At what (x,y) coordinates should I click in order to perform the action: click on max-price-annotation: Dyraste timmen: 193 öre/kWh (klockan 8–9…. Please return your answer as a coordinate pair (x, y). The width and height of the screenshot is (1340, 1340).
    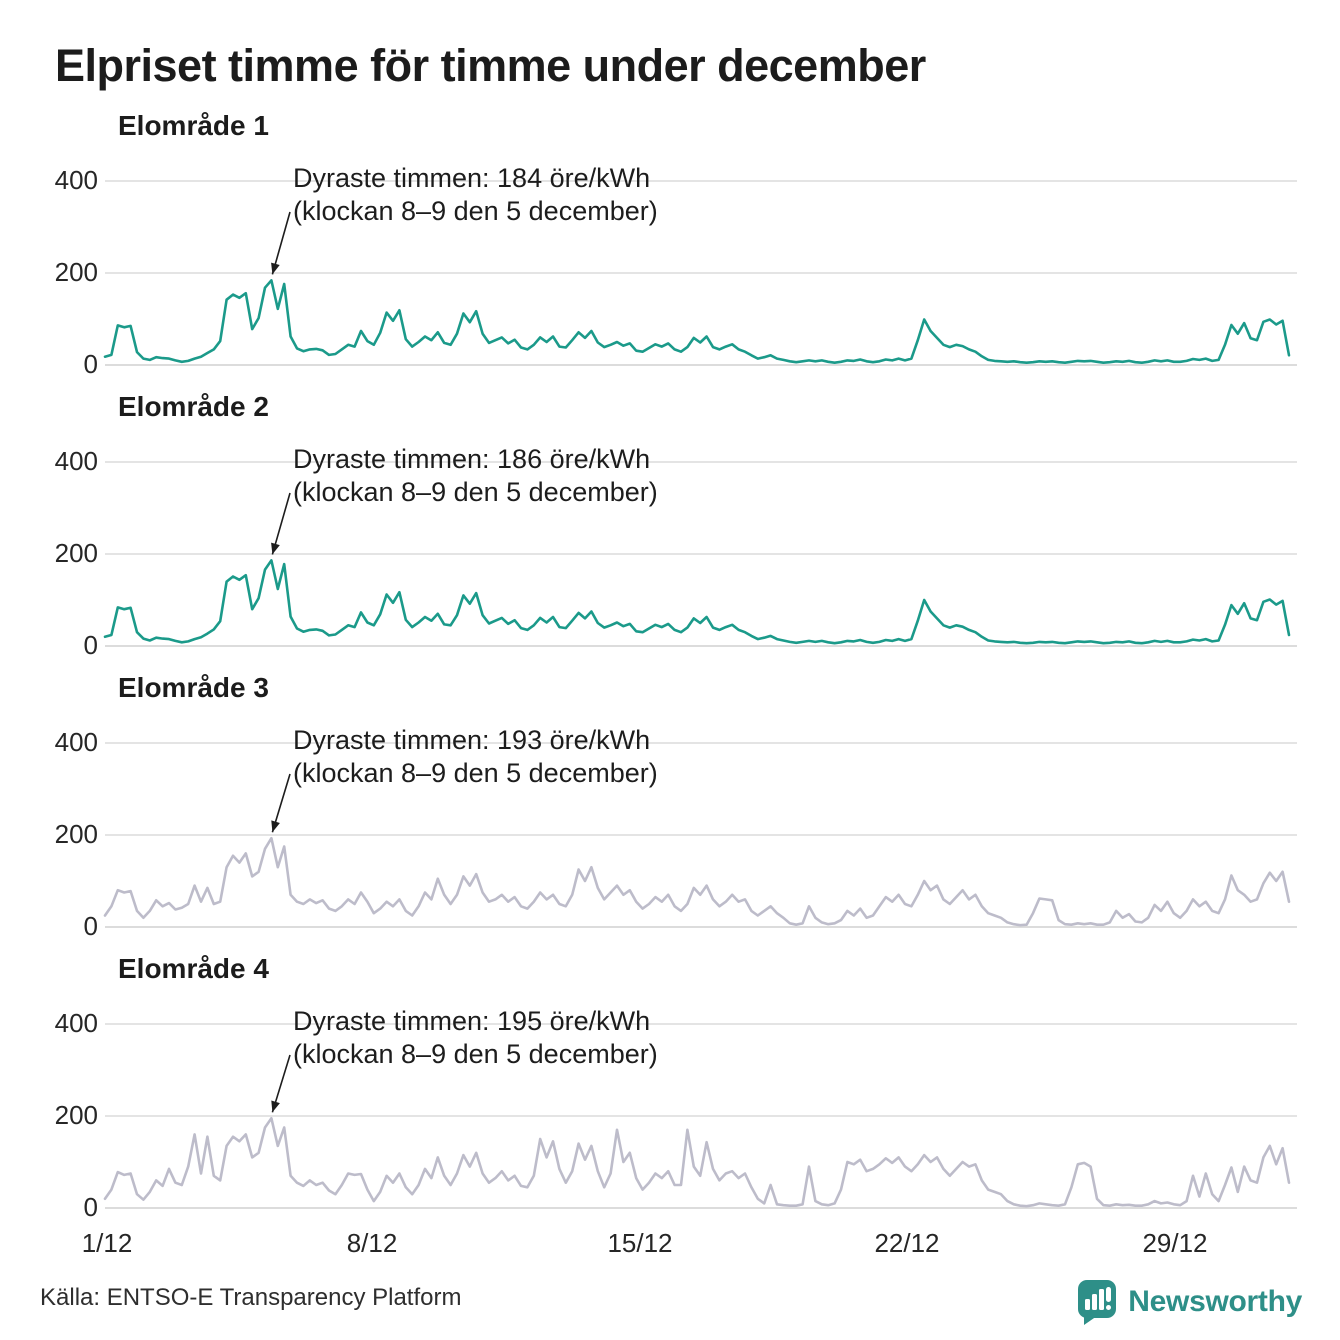
    Looking at the image, I should click on (475, 757).